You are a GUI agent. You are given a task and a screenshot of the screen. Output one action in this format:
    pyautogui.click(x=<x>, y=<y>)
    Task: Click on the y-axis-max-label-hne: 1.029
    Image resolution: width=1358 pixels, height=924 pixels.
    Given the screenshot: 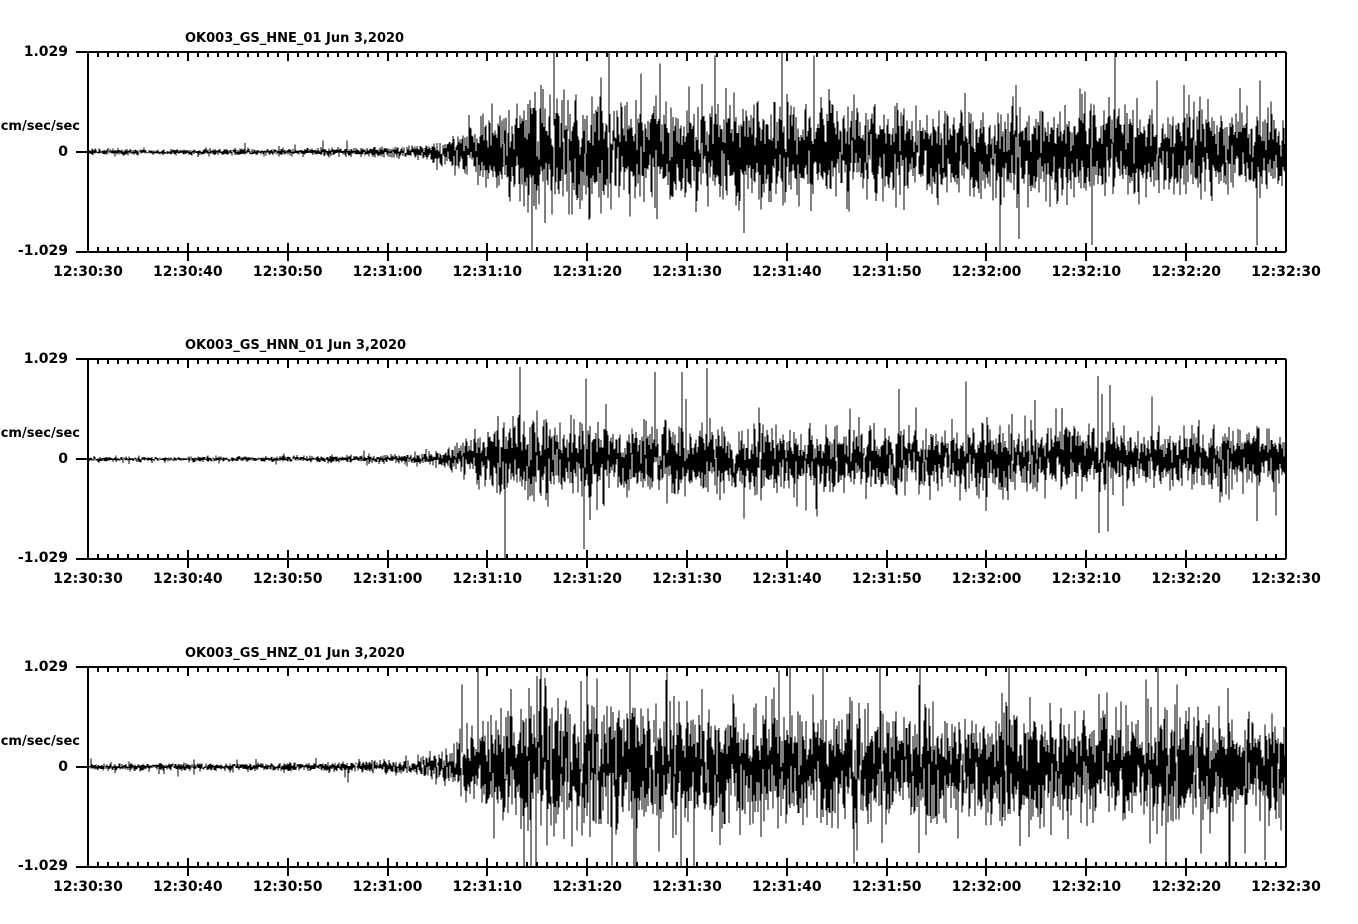 What is the action you would take?
    pyautogui.click(x=45, y=52)
    